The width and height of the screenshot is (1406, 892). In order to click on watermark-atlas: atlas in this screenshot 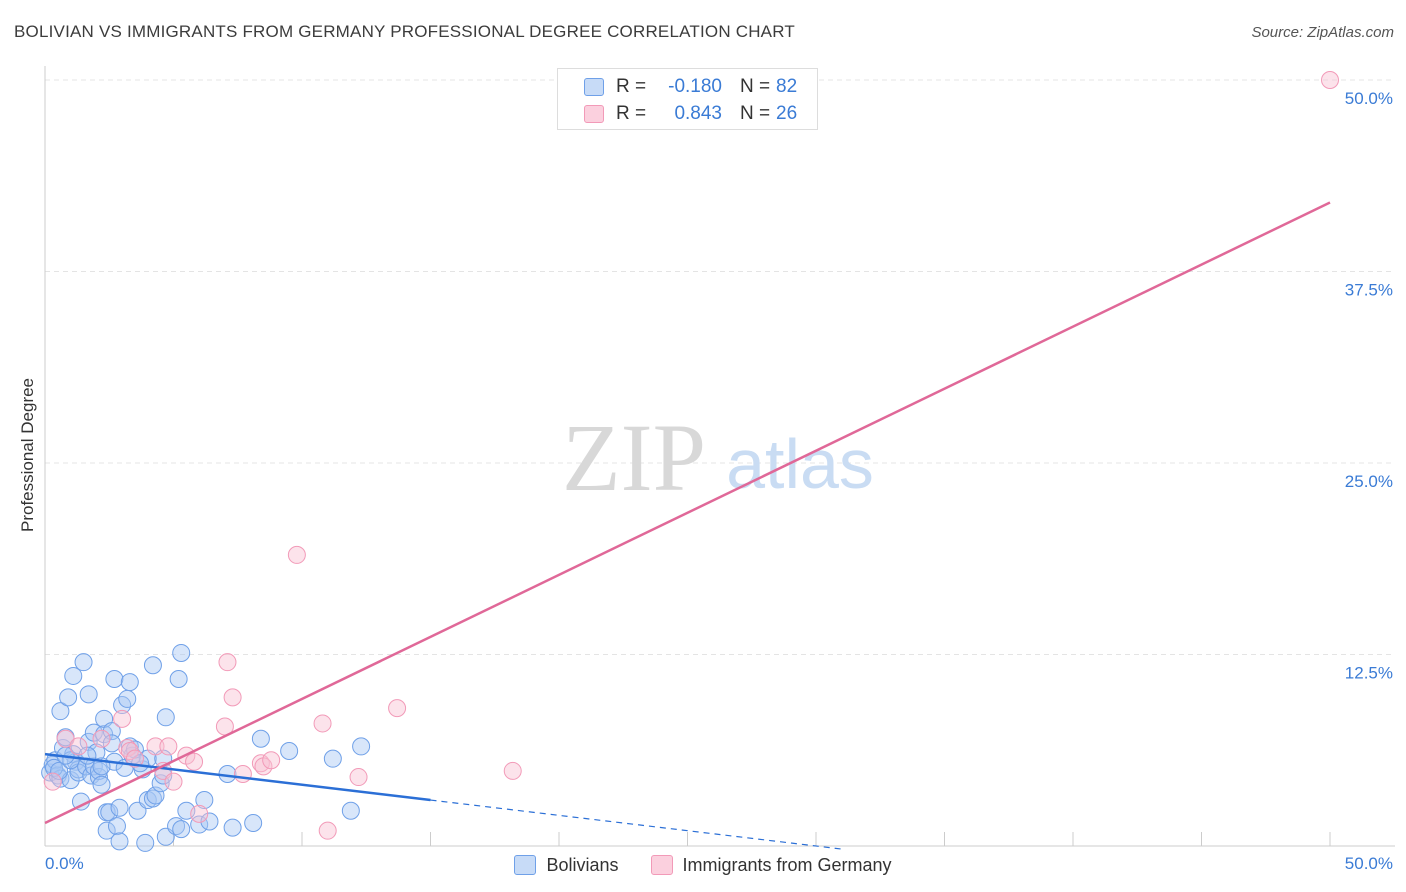, I will do `click(800, 464)`.